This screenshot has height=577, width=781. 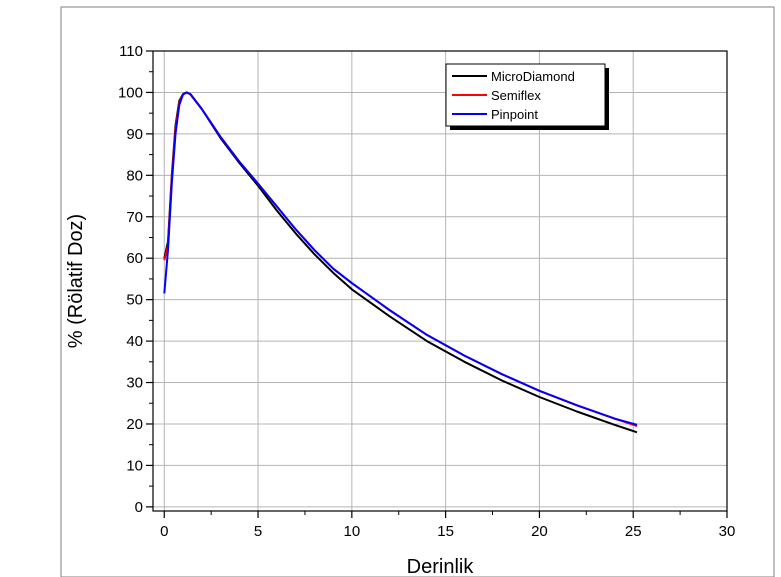 What do you see at coordinates (445, 531) in the screenshot?
I see `x-tick-label: 15` at bounding box center [445, 531].